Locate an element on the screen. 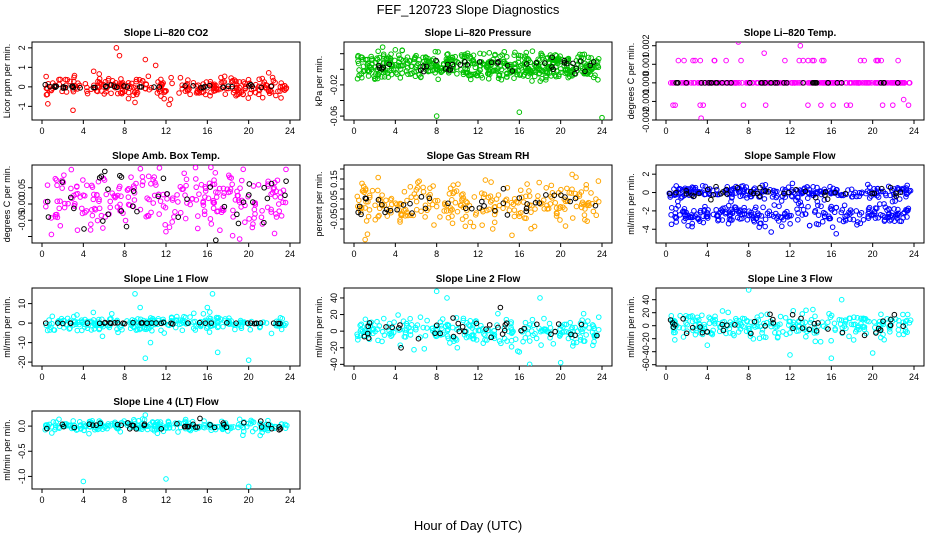  x-tick-label: 8 is located at coordinates (124, 131).